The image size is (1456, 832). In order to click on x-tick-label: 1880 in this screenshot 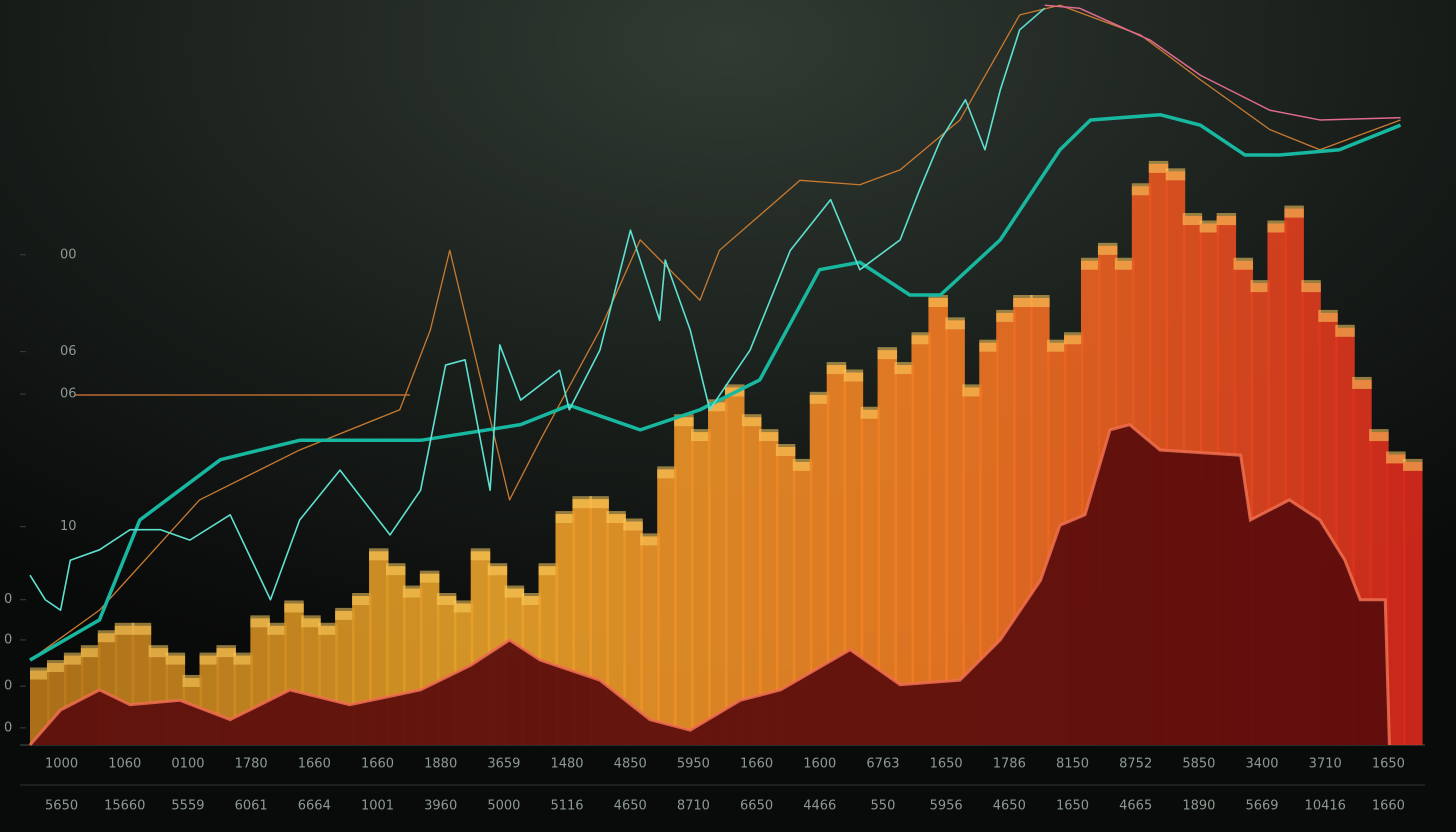, I will do `click(440, 764)`.